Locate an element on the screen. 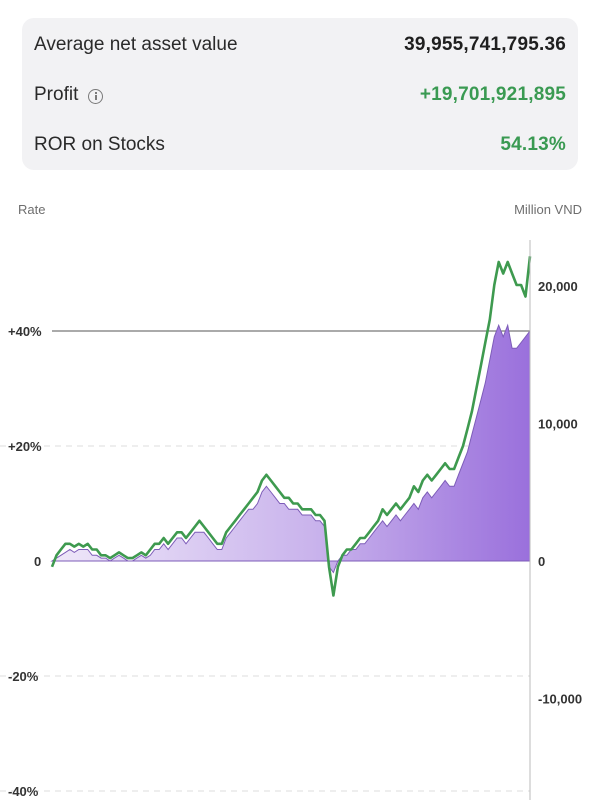 Image resolution: width=600 pixels, height=800 pixels. right-axis-title: Million VND is located at coordinates (548, 209).